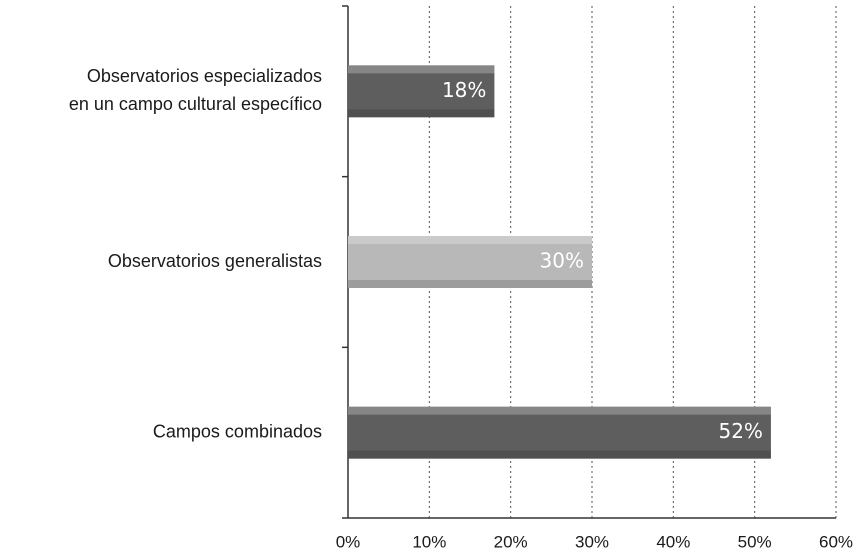 The height and width of the screenshot is (557, 862). Describe the element at coordinates (836, 541) in the screenshot. I see `x-tick-label: 60%` at that location.